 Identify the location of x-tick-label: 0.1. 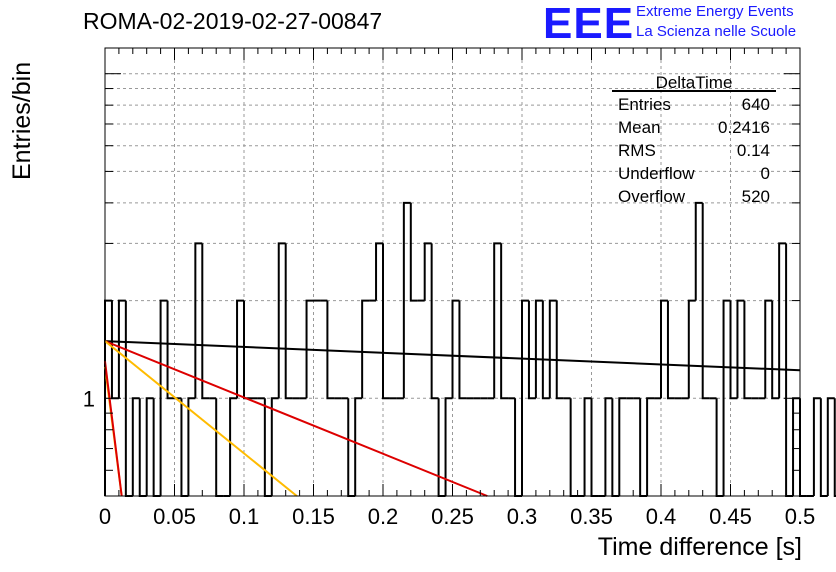
(244, 516).